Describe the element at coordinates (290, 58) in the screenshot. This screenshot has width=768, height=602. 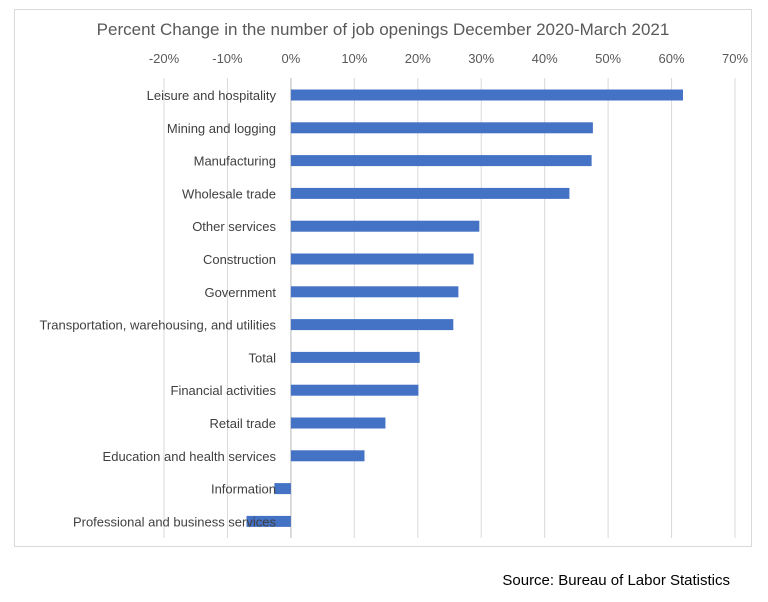
I see `x-tick-label: 0%` at that location.